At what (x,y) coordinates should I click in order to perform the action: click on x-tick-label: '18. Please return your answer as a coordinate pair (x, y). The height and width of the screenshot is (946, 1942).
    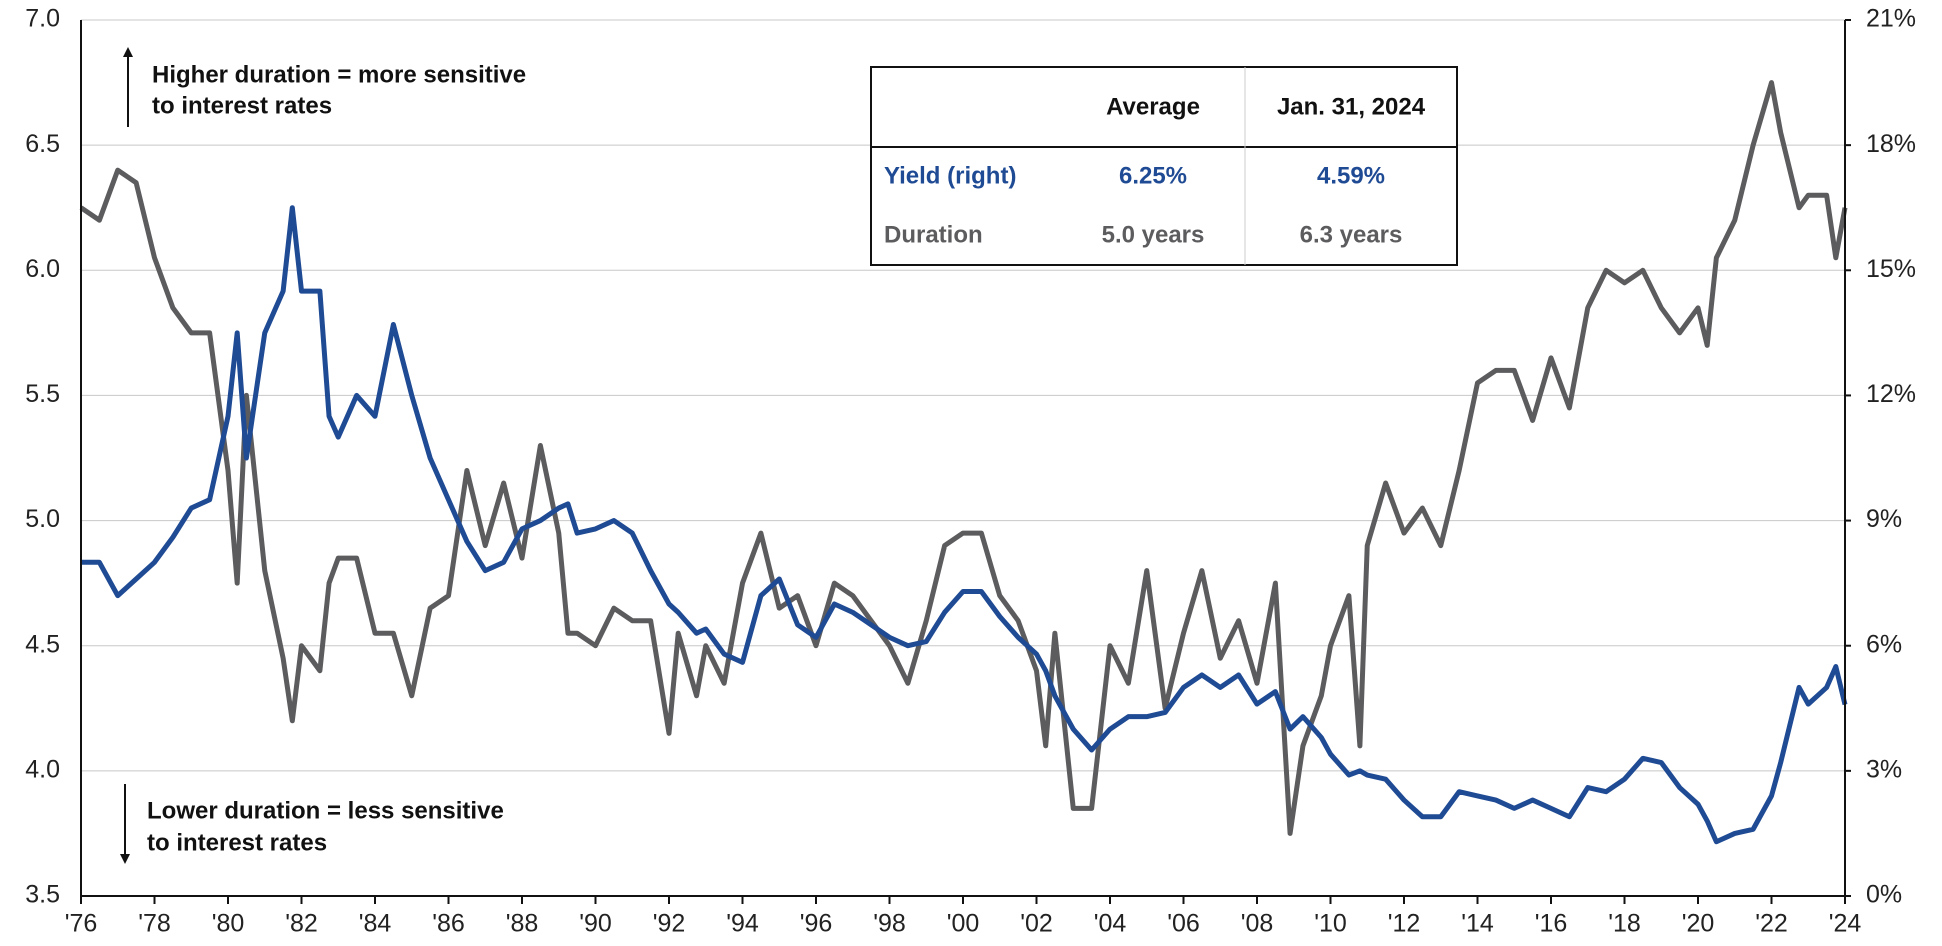
    Looking at the image, I should click on (1624, 924).